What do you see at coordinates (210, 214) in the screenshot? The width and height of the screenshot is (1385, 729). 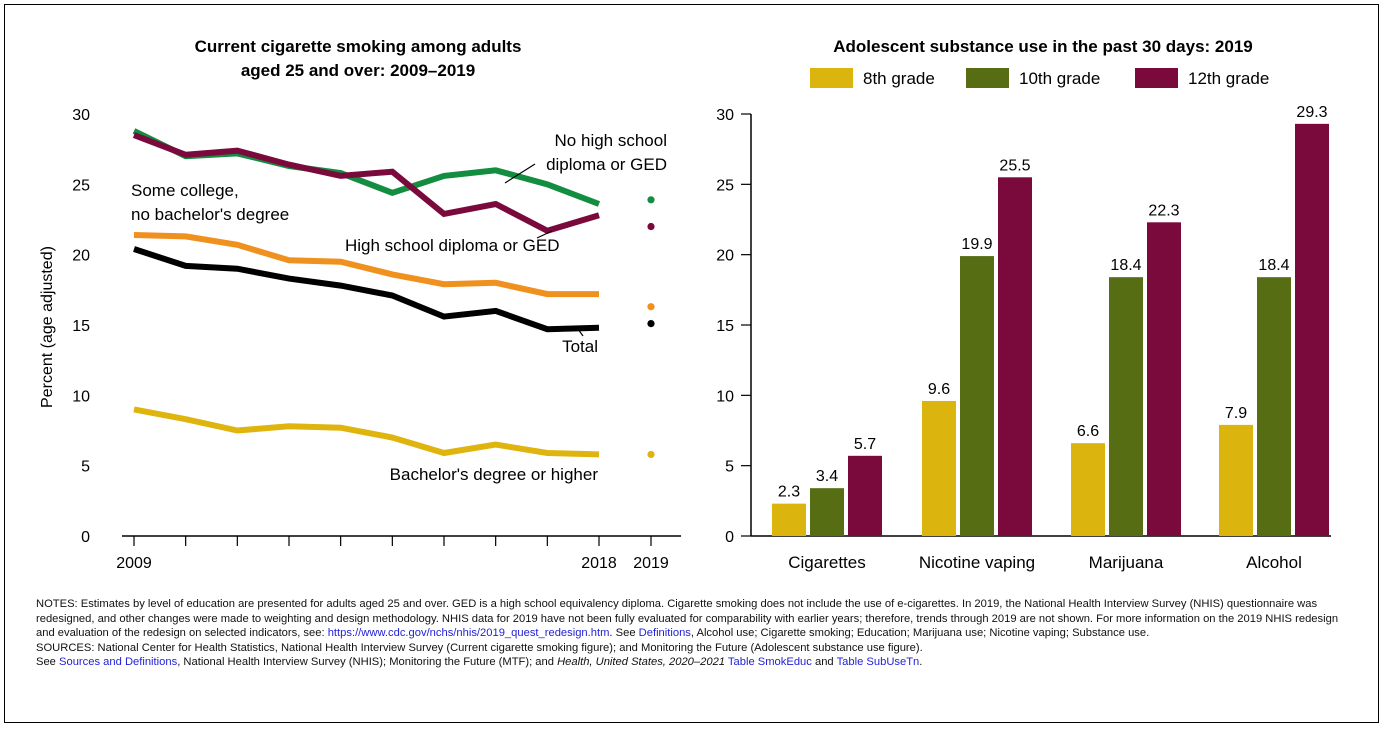 I see `label-some-college-line2: no bachelor's degree` at bounding box center [210, 214].